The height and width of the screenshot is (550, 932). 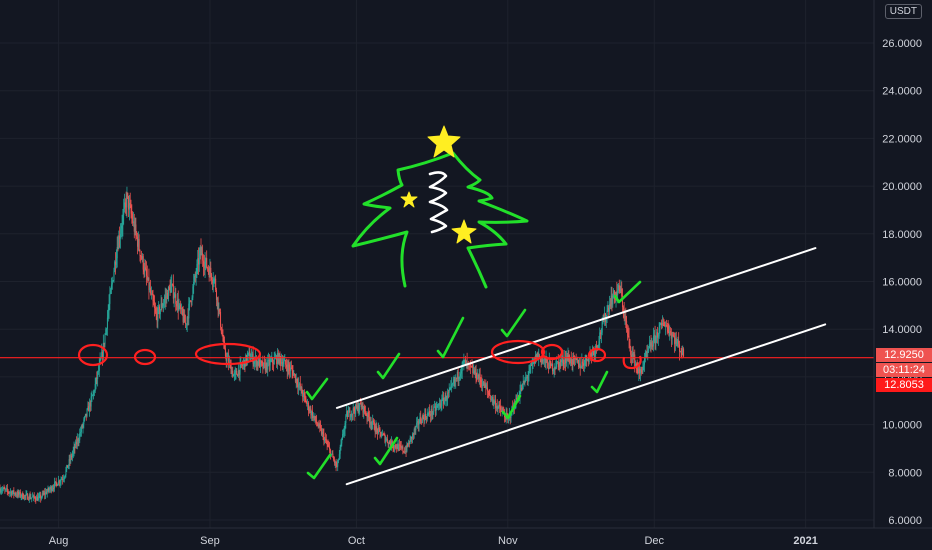 What do you see at coordinates (508, 541) in the screenshot?
I see `x-tick-label: Nov` at bounding box center [508, 541].